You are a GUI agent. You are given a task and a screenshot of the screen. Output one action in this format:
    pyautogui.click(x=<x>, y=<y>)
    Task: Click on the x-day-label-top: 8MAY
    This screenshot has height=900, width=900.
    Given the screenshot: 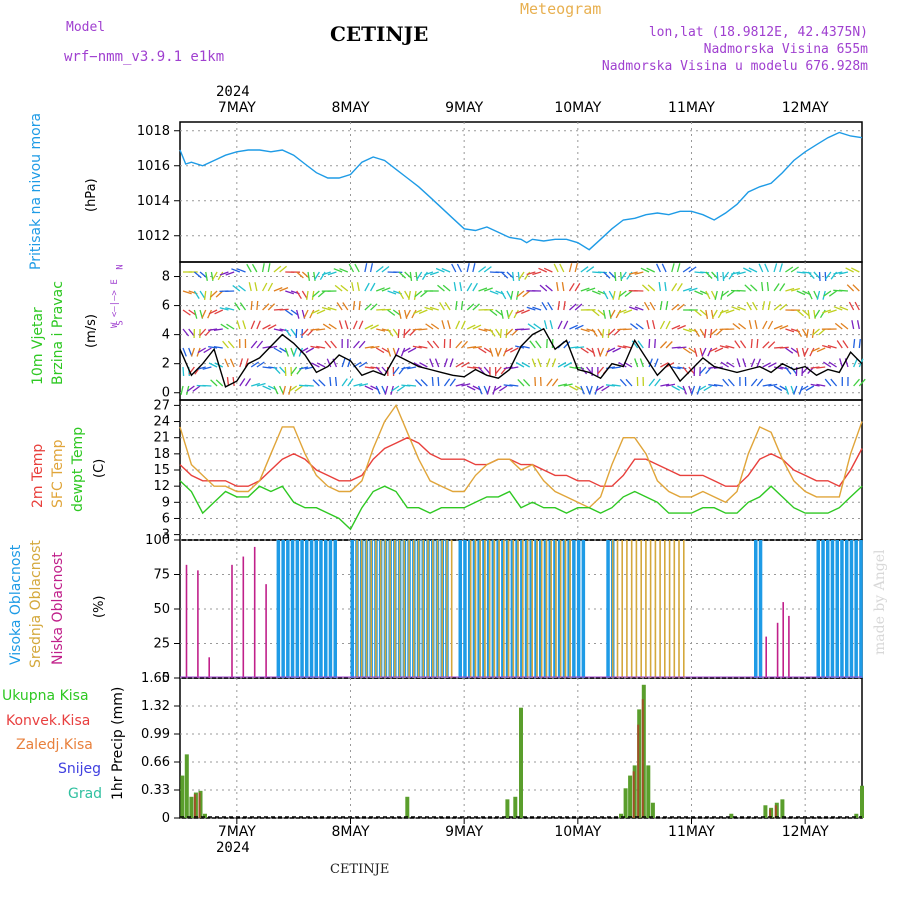 What is the action you would take?
    pyautogui.click(x=350, y=108)
    